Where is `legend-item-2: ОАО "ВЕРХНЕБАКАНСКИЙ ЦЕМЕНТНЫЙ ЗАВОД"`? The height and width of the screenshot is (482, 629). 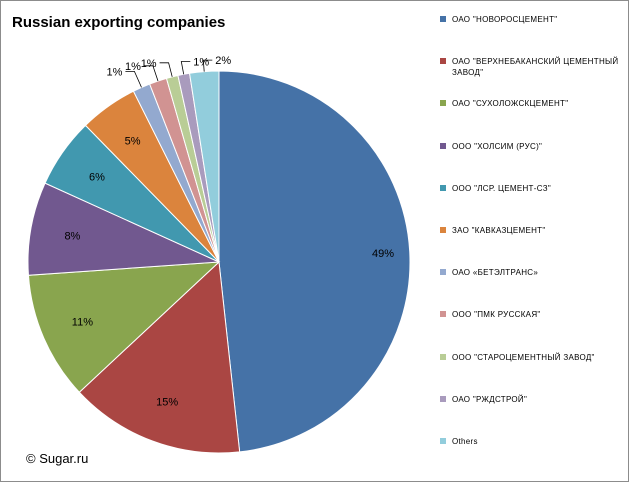 legend-item-2: ОАО "ВЕРХНЕБАКАНСКИЙ ЦЕМЕНТНЫЙ ЗАВОД" is located at coordinates (533, 67).